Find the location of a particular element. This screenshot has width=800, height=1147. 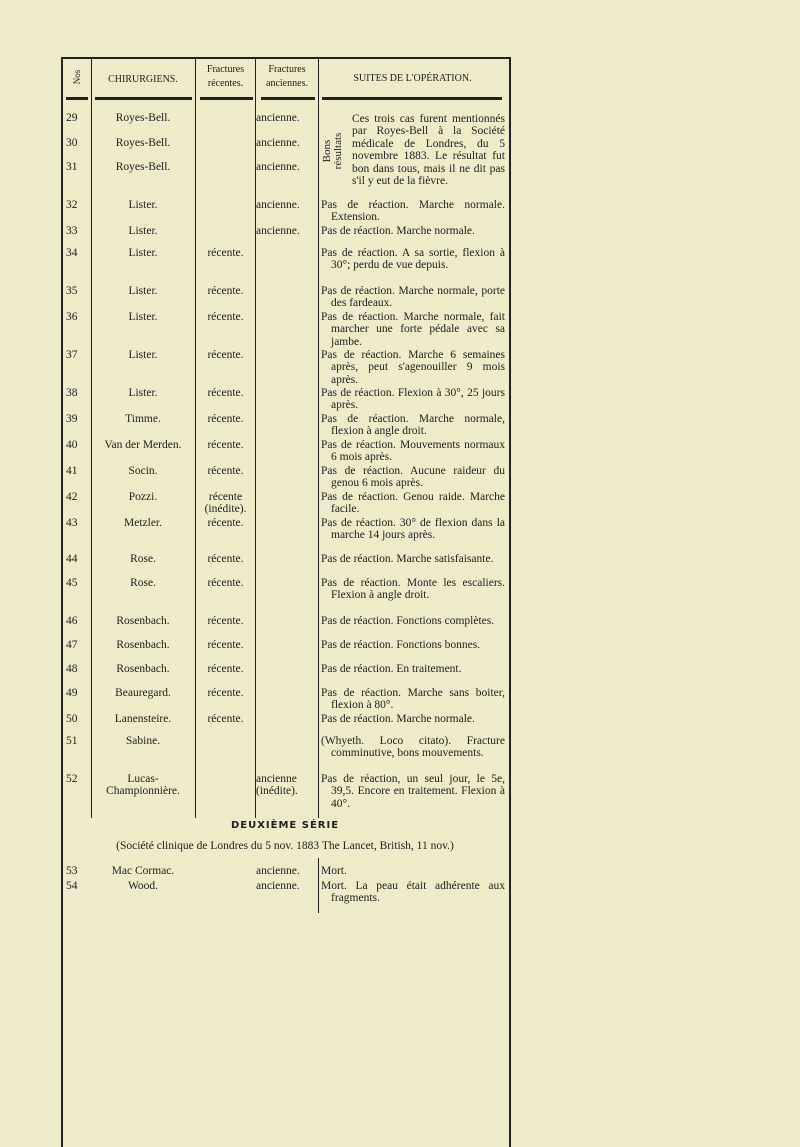

row-number: 33 is located at coordinates (72, 231).